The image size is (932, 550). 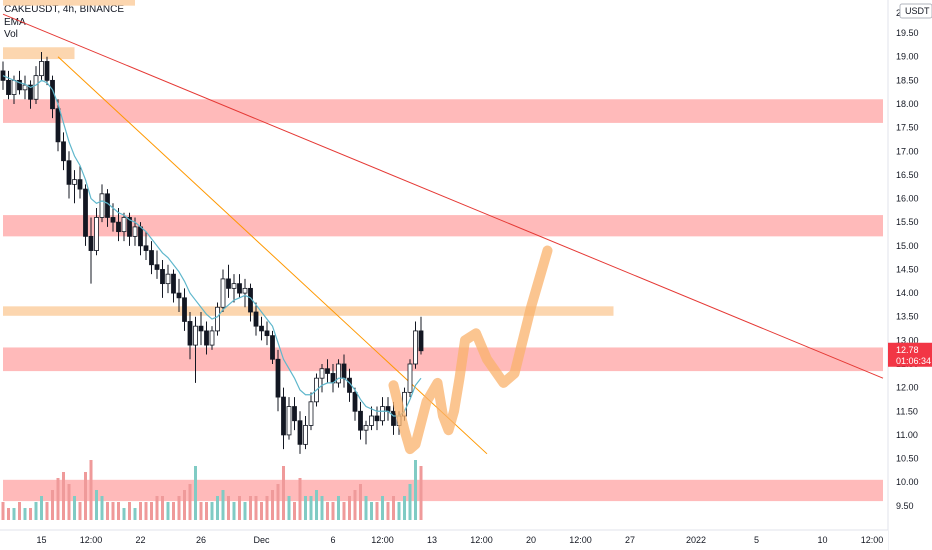 I want to click on y-tick-label: 18.00, so click(x=907, y=104).